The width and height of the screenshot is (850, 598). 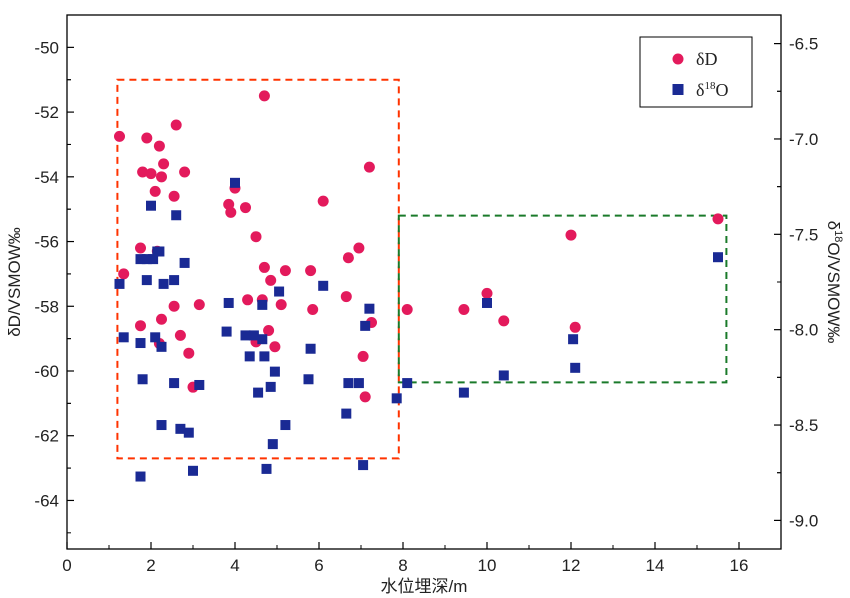 What do you see at coordinates (678, 59) in the screenshot?
I see `legend-marker-dD` at bounding box center [678, 59].